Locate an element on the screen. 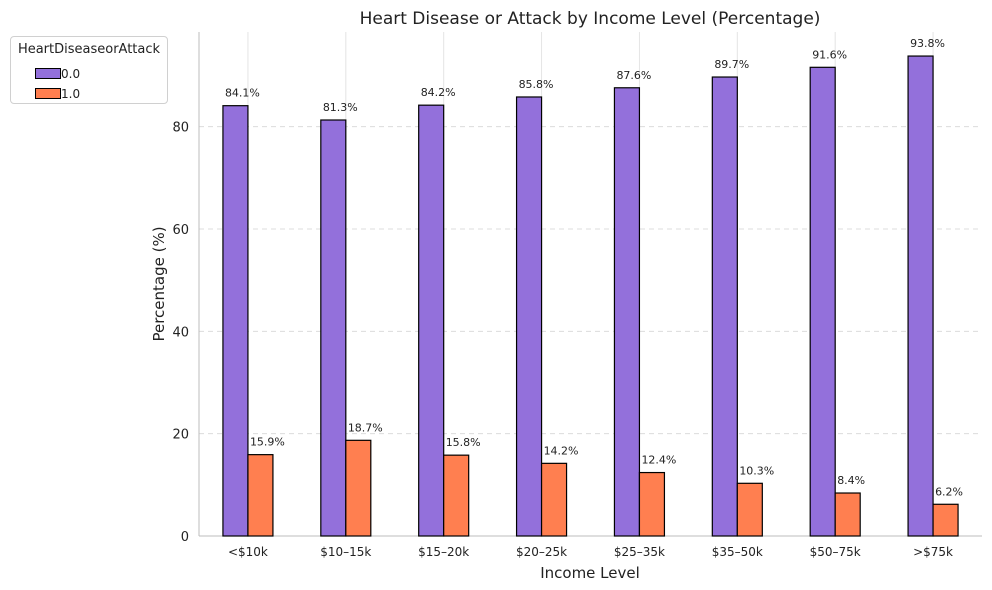 This screenshot has height=590, width=992. x-tick-label-1: $10–15k is located at coordinates (345, 552).